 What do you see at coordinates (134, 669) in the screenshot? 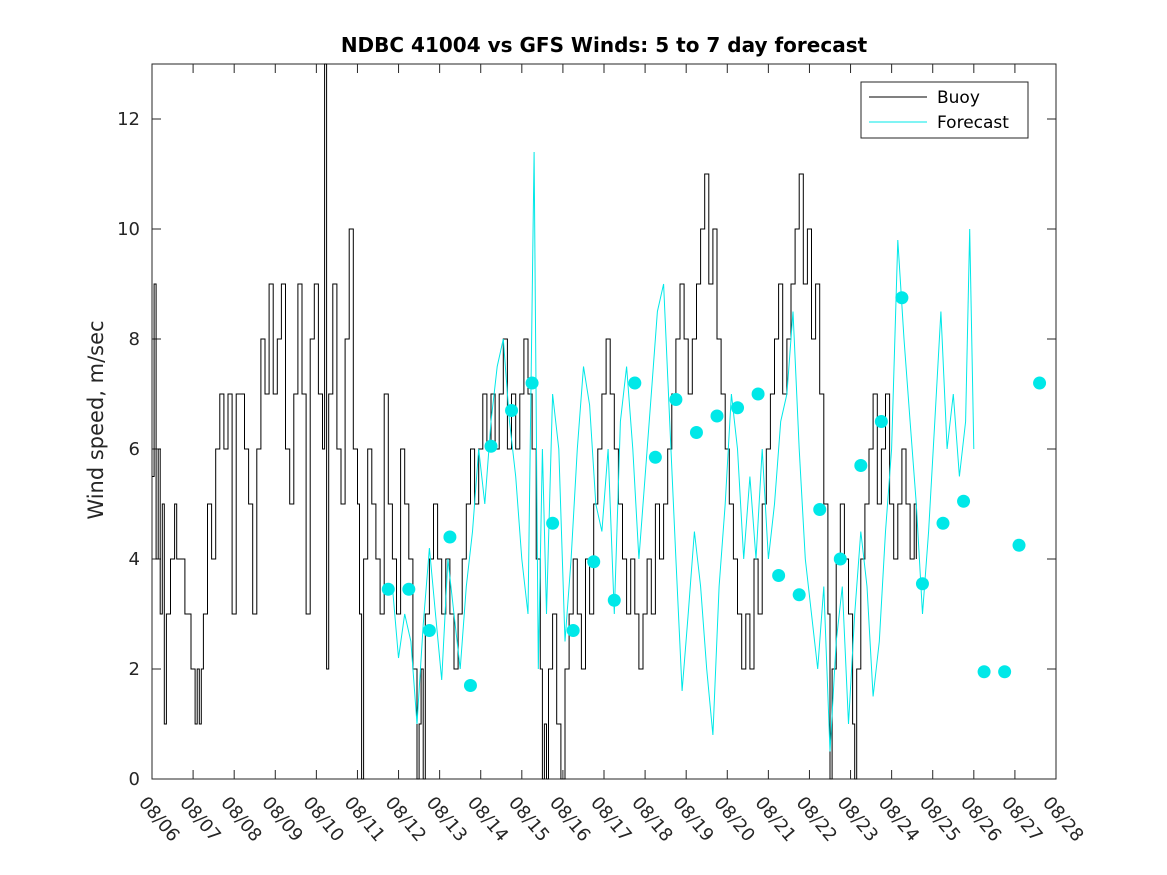
I see `y-tick-label: 2` at bounding box center [134, 669].